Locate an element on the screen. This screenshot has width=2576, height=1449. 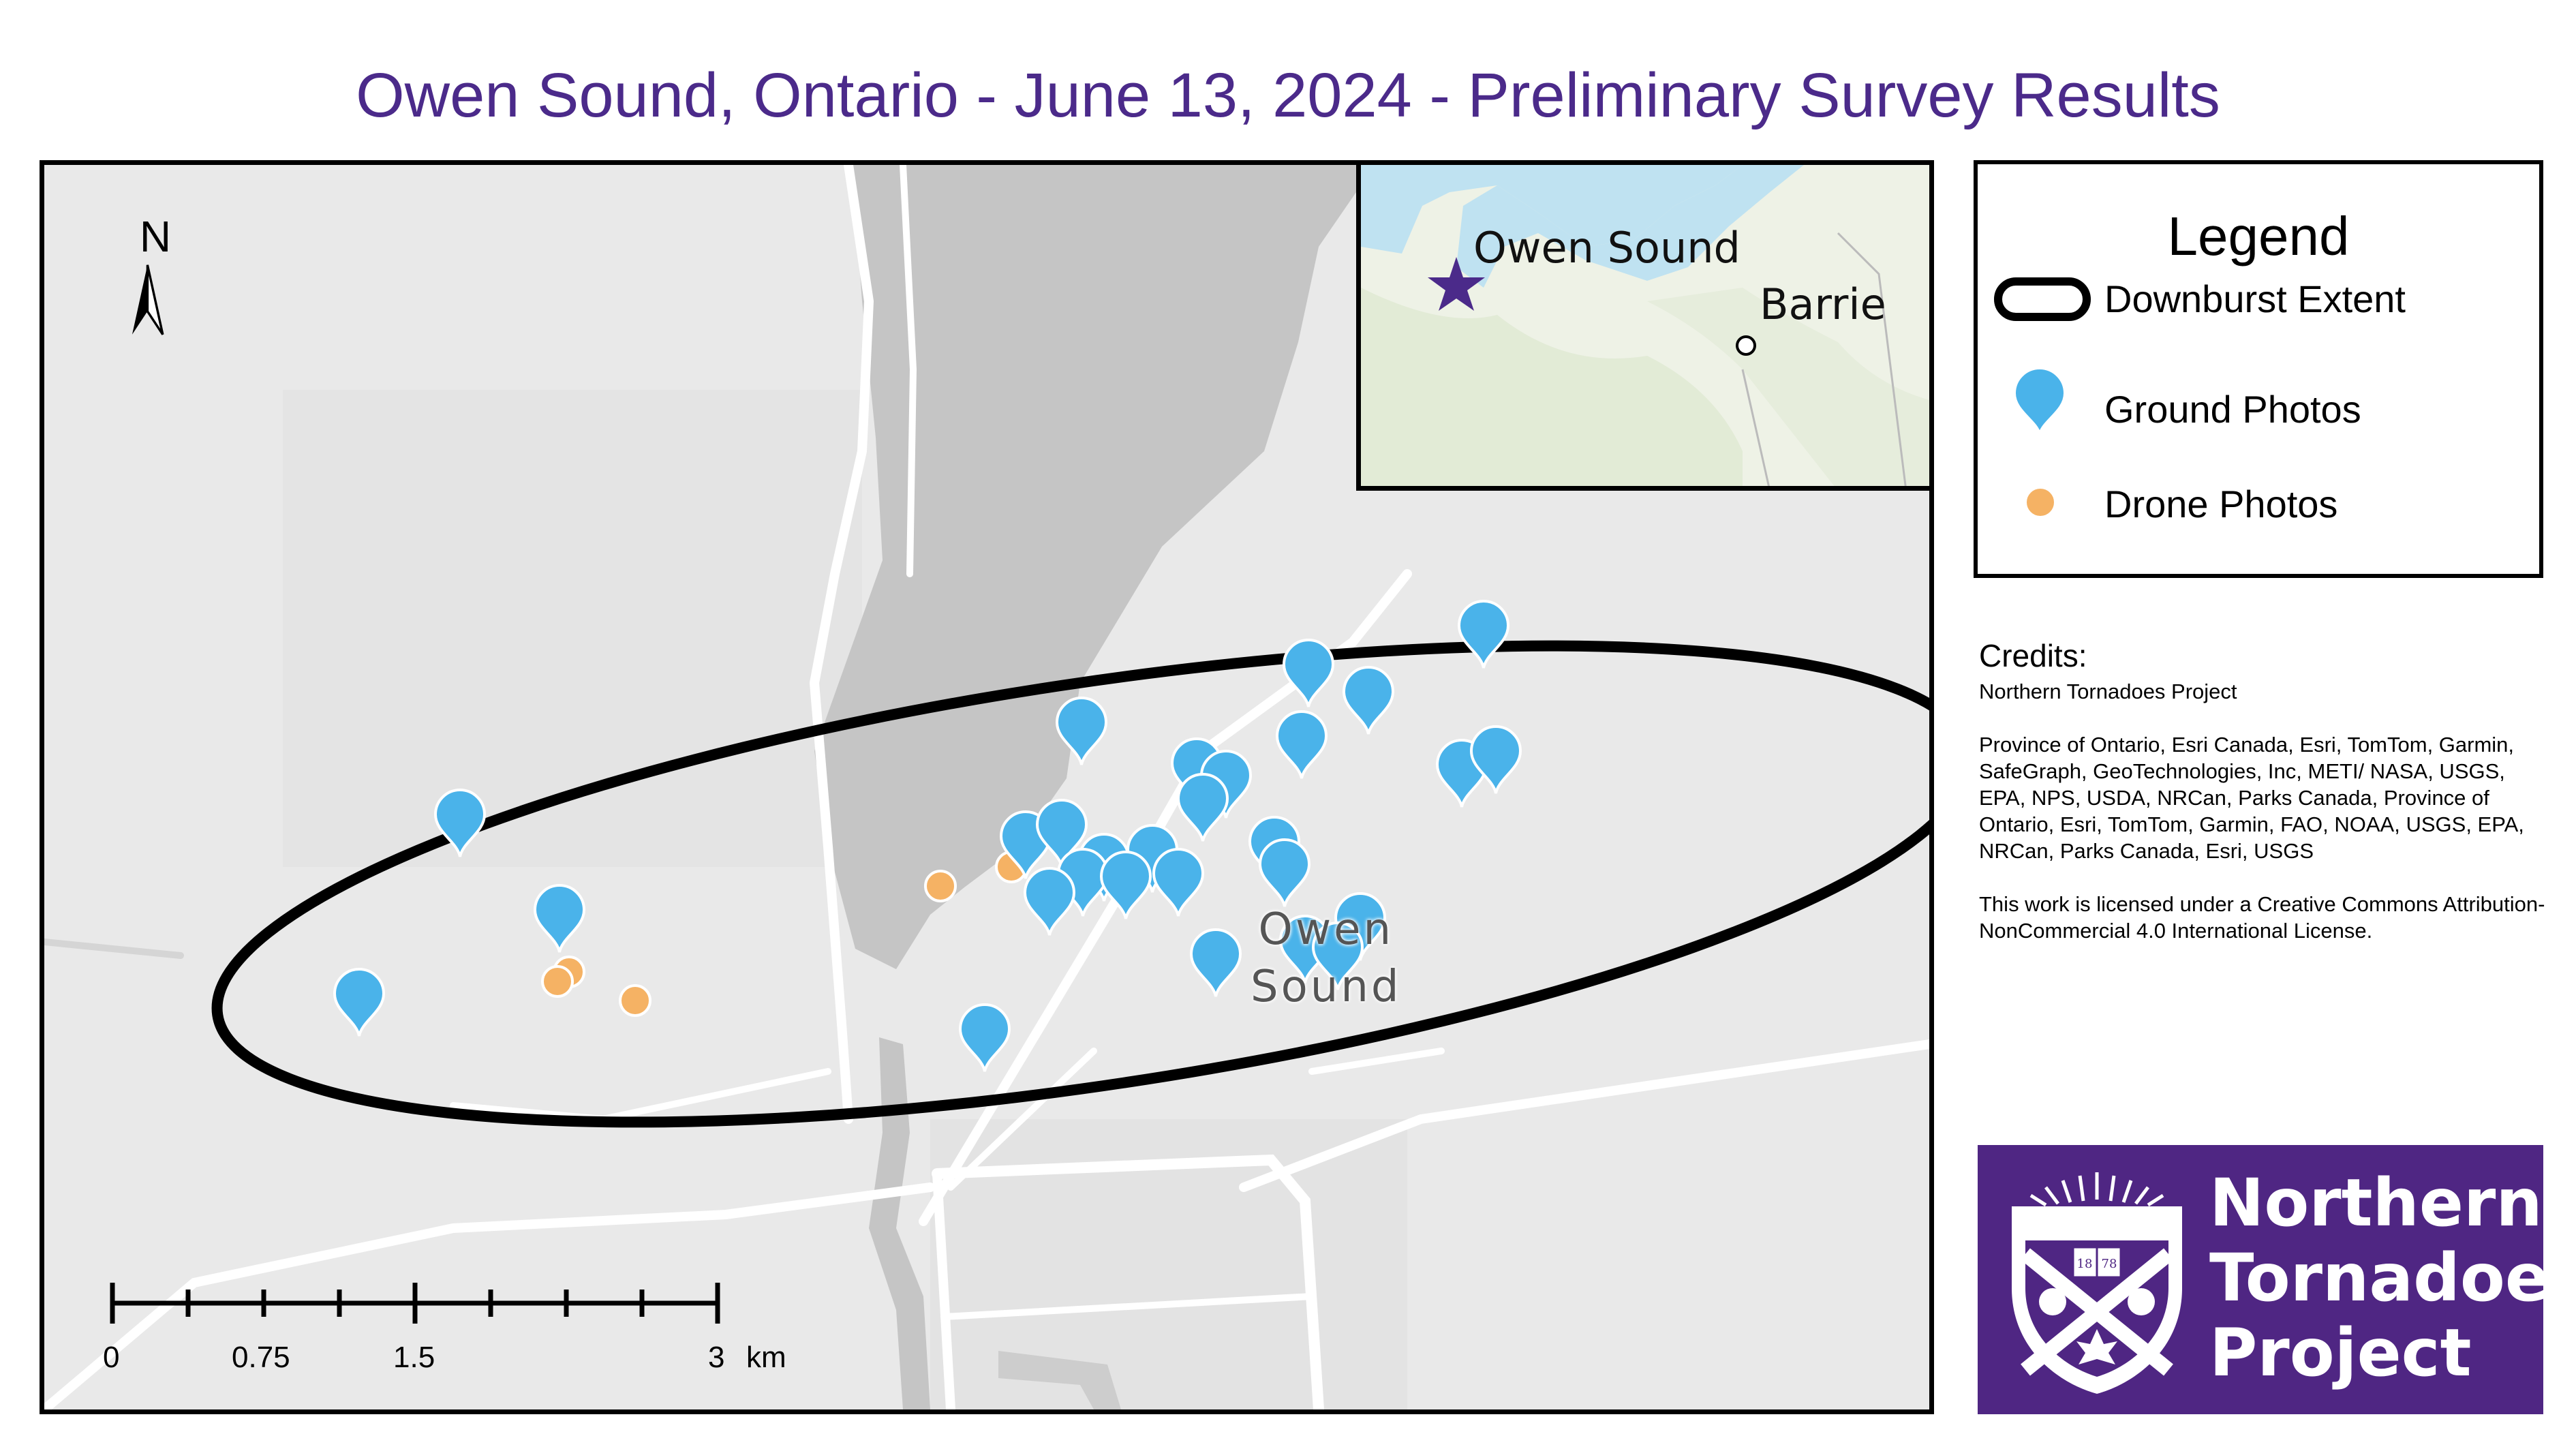
city-label-owen-sound: Owen Sound is located at coordinates (1326, 958).